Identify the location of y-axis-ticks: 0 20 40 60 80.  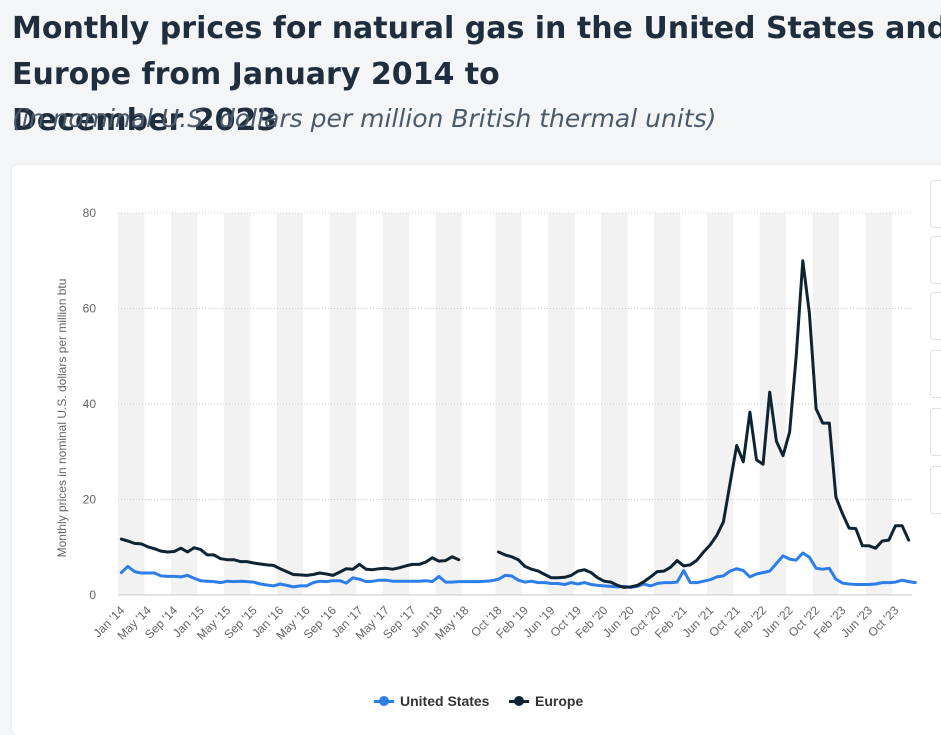
(90, 404).